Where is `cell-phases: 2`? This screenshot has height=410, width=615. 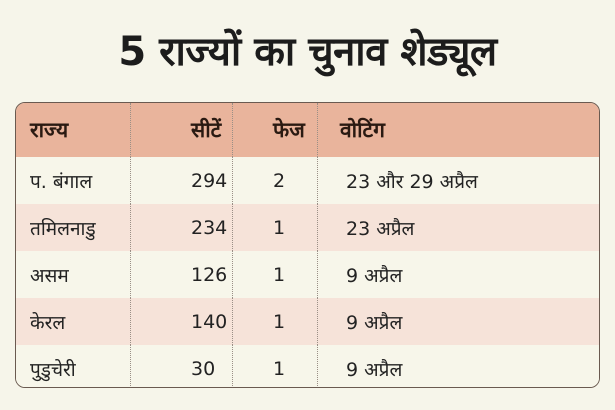
cell-phases: 2 is located at coordinates (275, 180).